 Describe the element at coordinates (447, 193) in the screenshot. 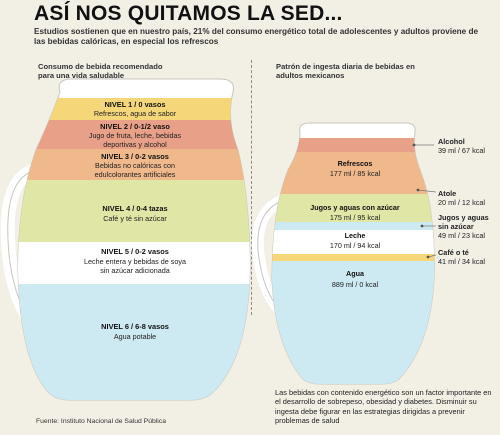

I see `atole-name: Atole` at that location.